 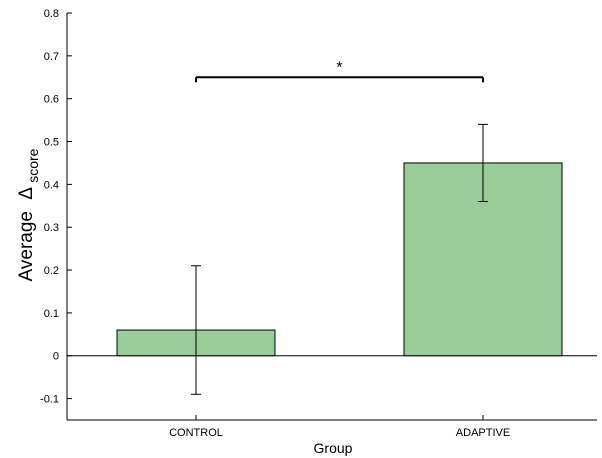 What do you see at coordinates (51, 314) in the screenshot?
I see `y-tick-label: 0.1` at bounding box center [51, 314].